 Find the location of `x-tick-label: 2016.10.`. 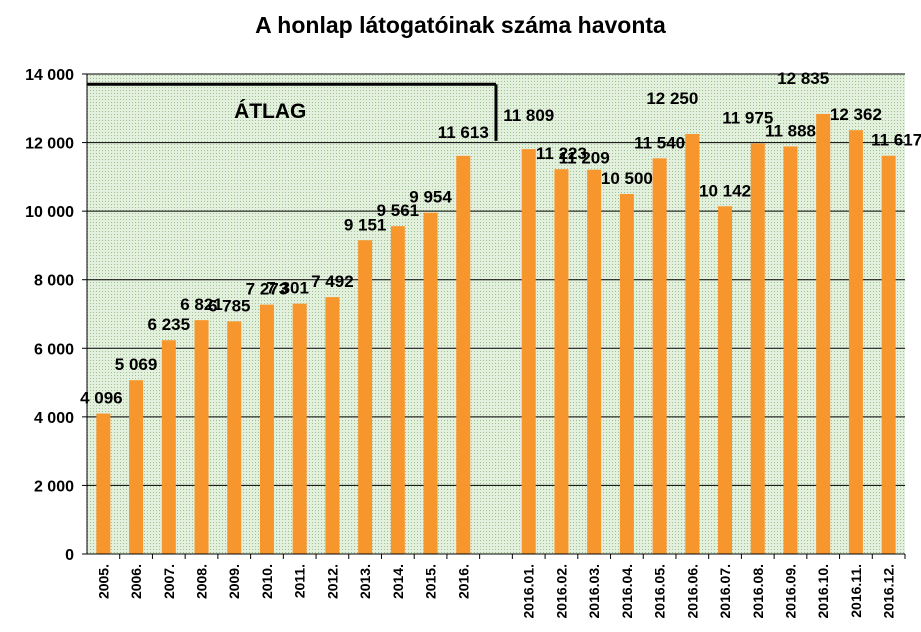

x-tick-label: 2016.10. is located at coordinates (823, 591).